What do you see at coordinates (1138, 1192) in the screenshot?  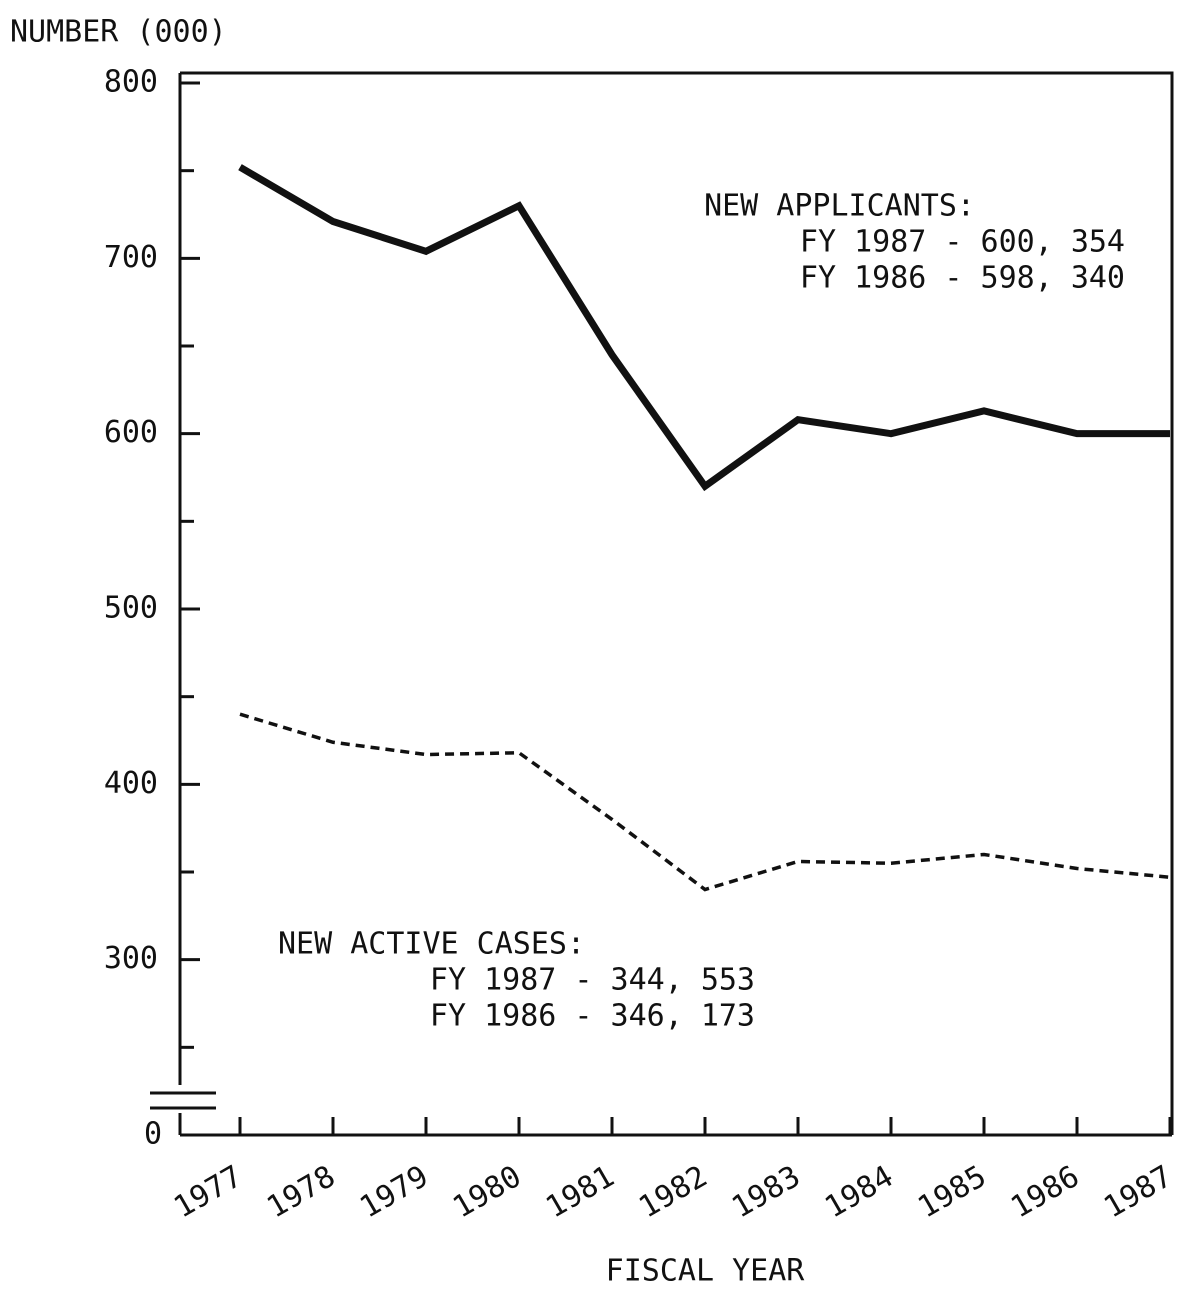 I see `x-tick-label: 1987` at bounding box center [1138, 1192].